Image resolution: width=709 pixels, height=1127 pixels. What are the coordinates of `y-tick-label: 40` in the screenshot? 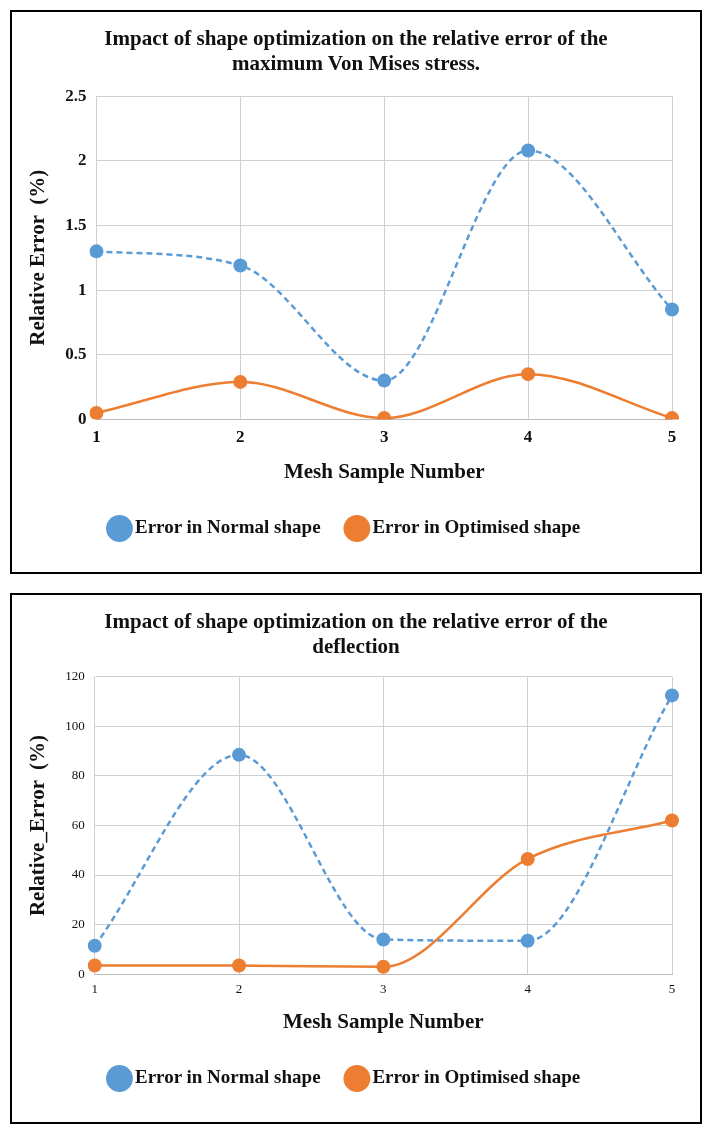 It's located at (78, 874).